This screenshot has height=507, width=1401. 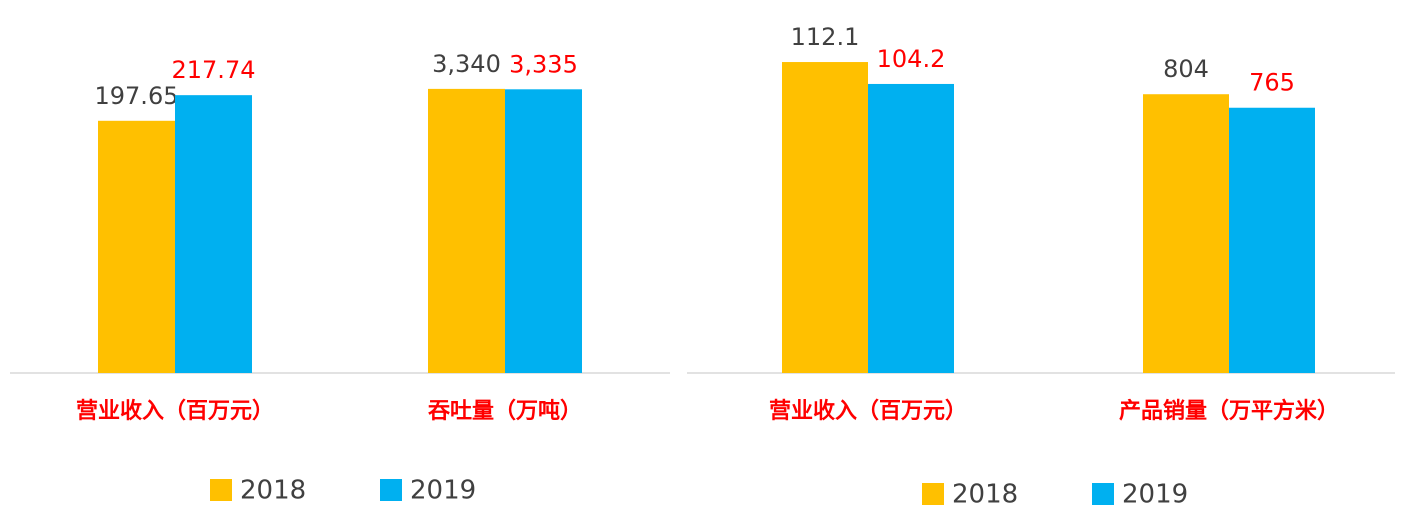 What do you see at coordinates (1229, 411) in the screenshot?
I see `category-label: 产品销量（万平方米）` at bounding box center [1229, 411].